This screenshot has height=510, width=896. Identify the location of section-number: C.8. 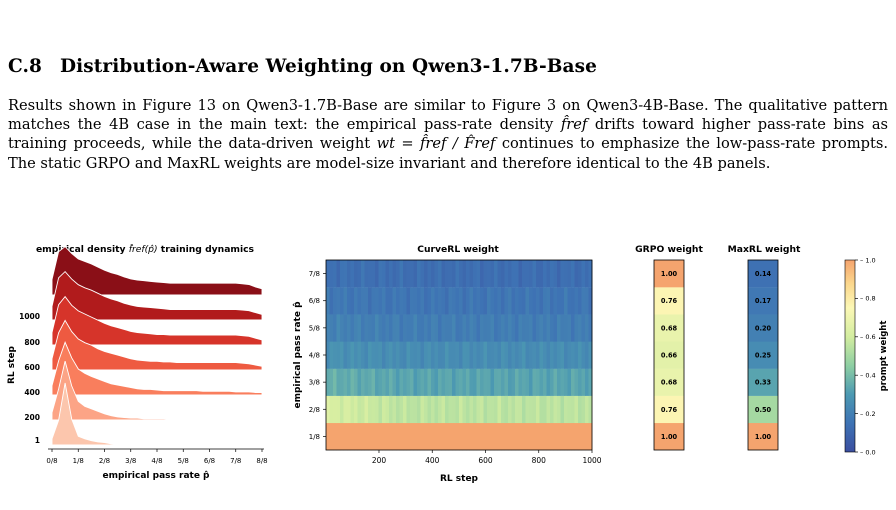
(25, 66).